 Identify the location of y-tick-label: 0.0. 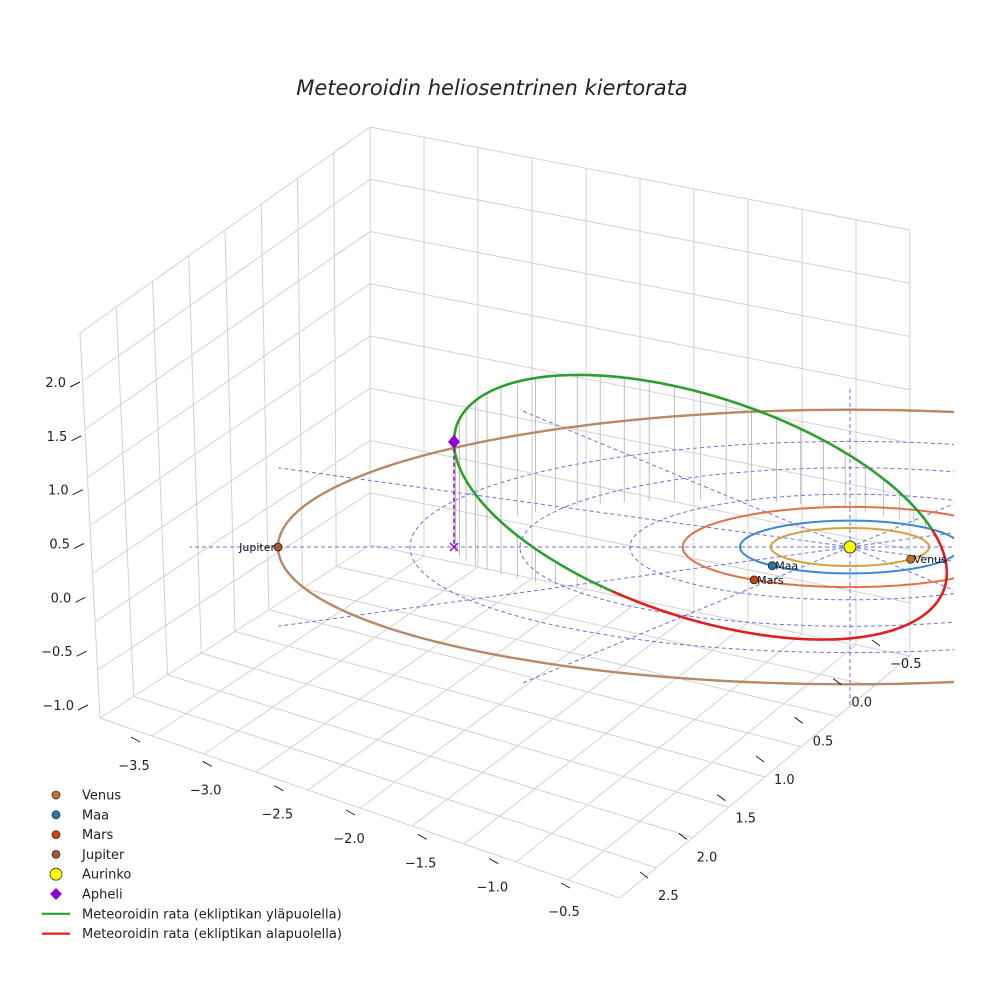
(861, 703).